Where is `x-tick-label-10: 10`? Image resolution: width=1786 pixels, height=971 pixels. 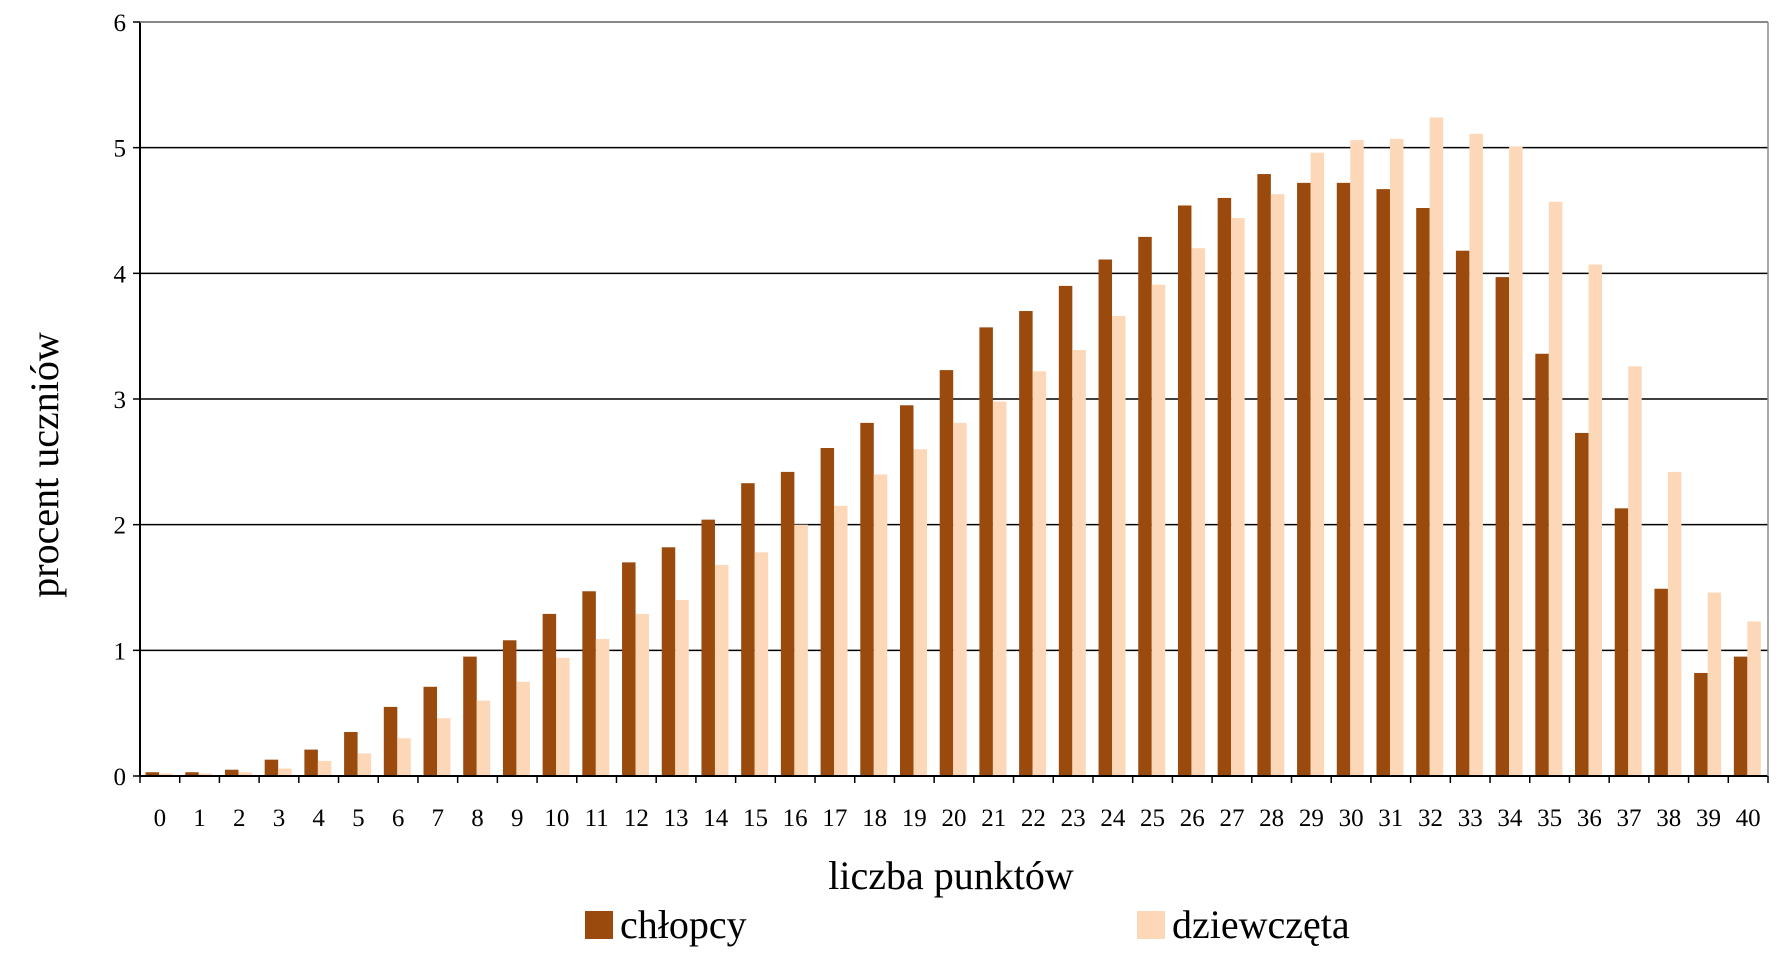
x-tick-label-10: 10 is located at coordinates (556, 818).